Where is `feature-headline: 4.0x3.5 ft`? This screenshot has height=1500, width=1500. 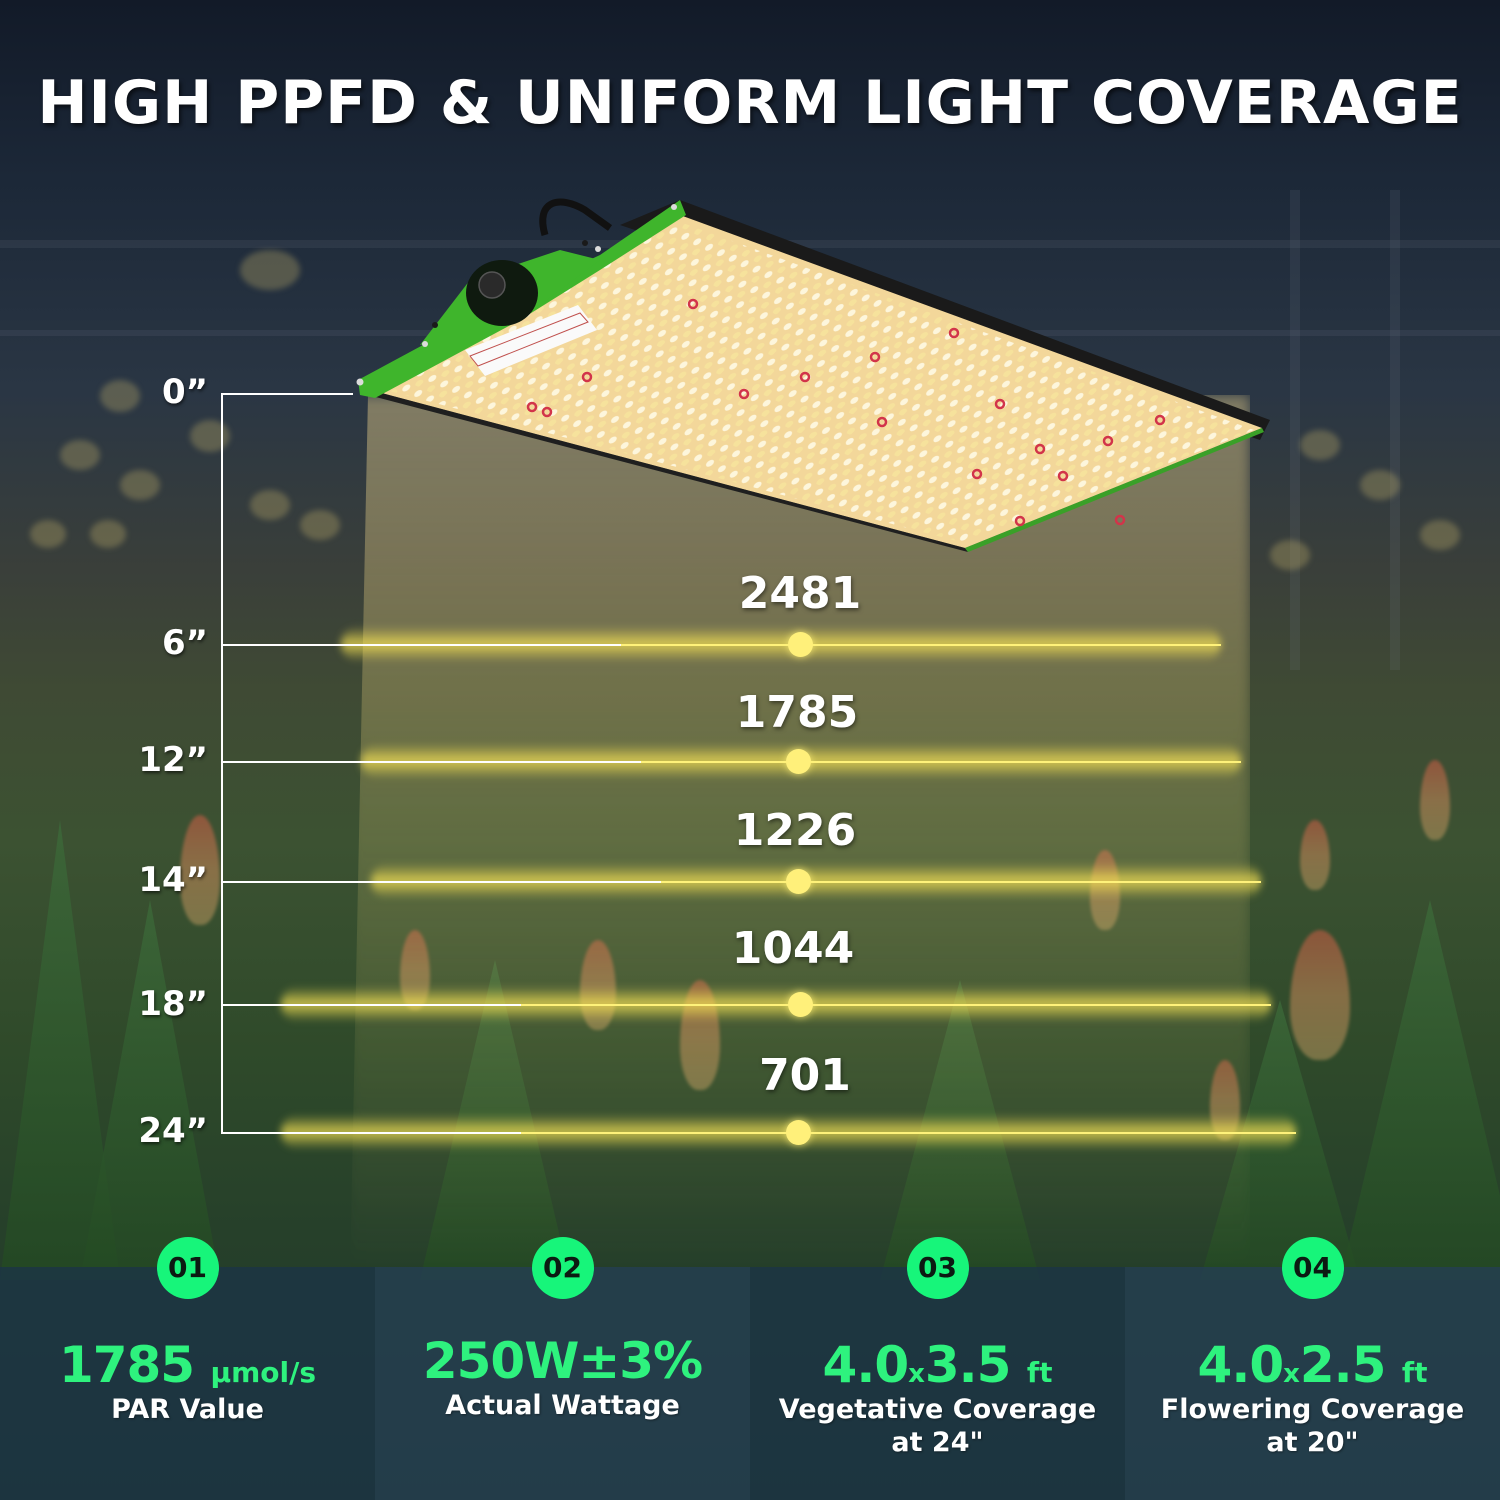 feature-headline: 4.0x3.5 ft is located at coordinates (937, 1369).